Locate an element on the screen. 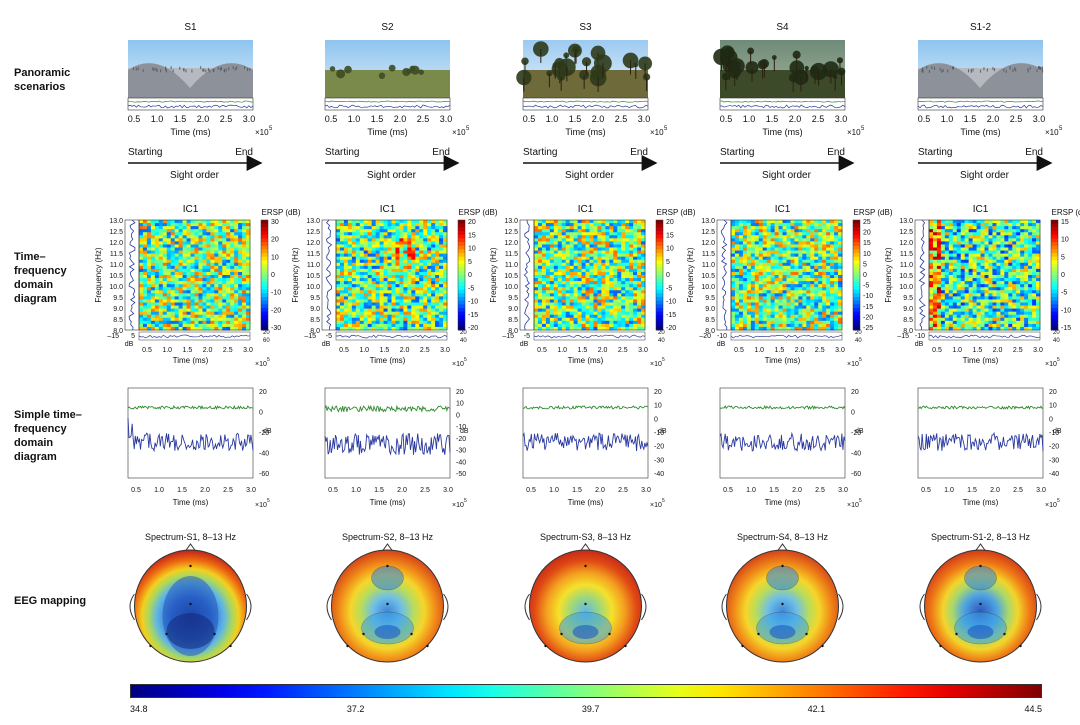  simple-y-tick: -40 is located at coordinates (461, 462).